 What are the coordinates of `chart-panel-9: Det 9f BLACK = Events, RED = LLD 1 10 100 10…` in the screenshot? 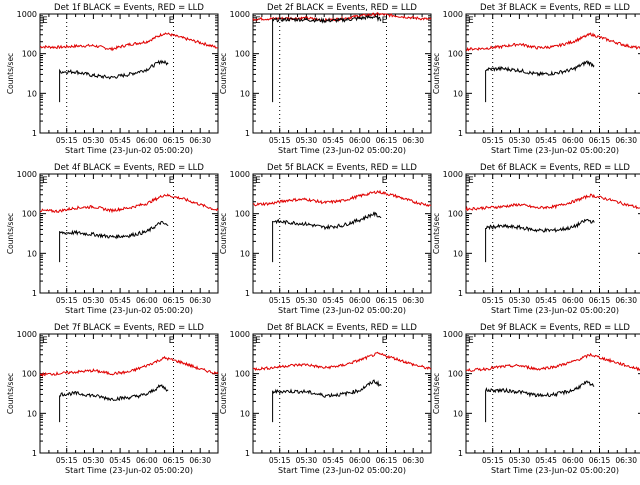 It's located at (536, 399).